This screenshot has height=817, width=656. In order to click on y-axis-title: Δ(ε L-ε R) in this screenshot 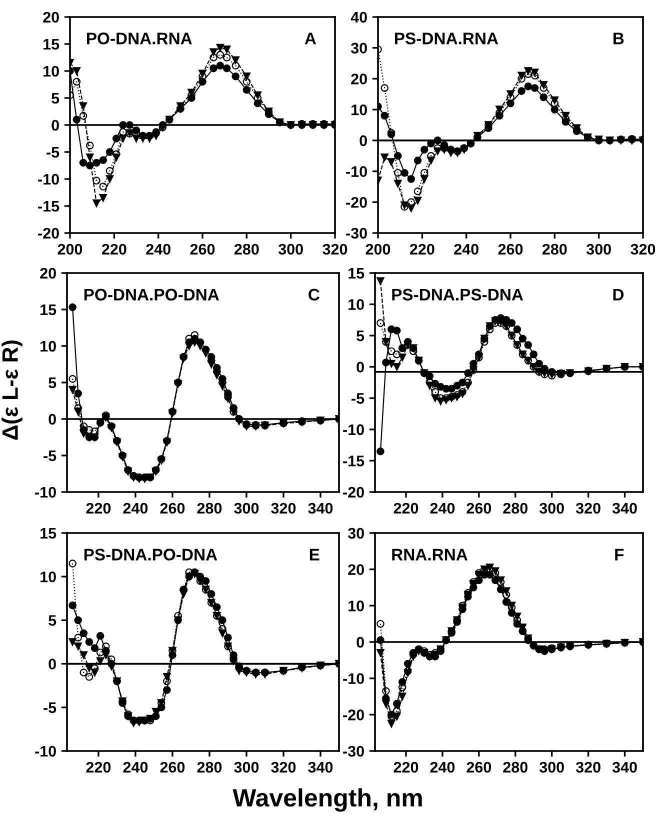, I will do `click(12, 390)`.